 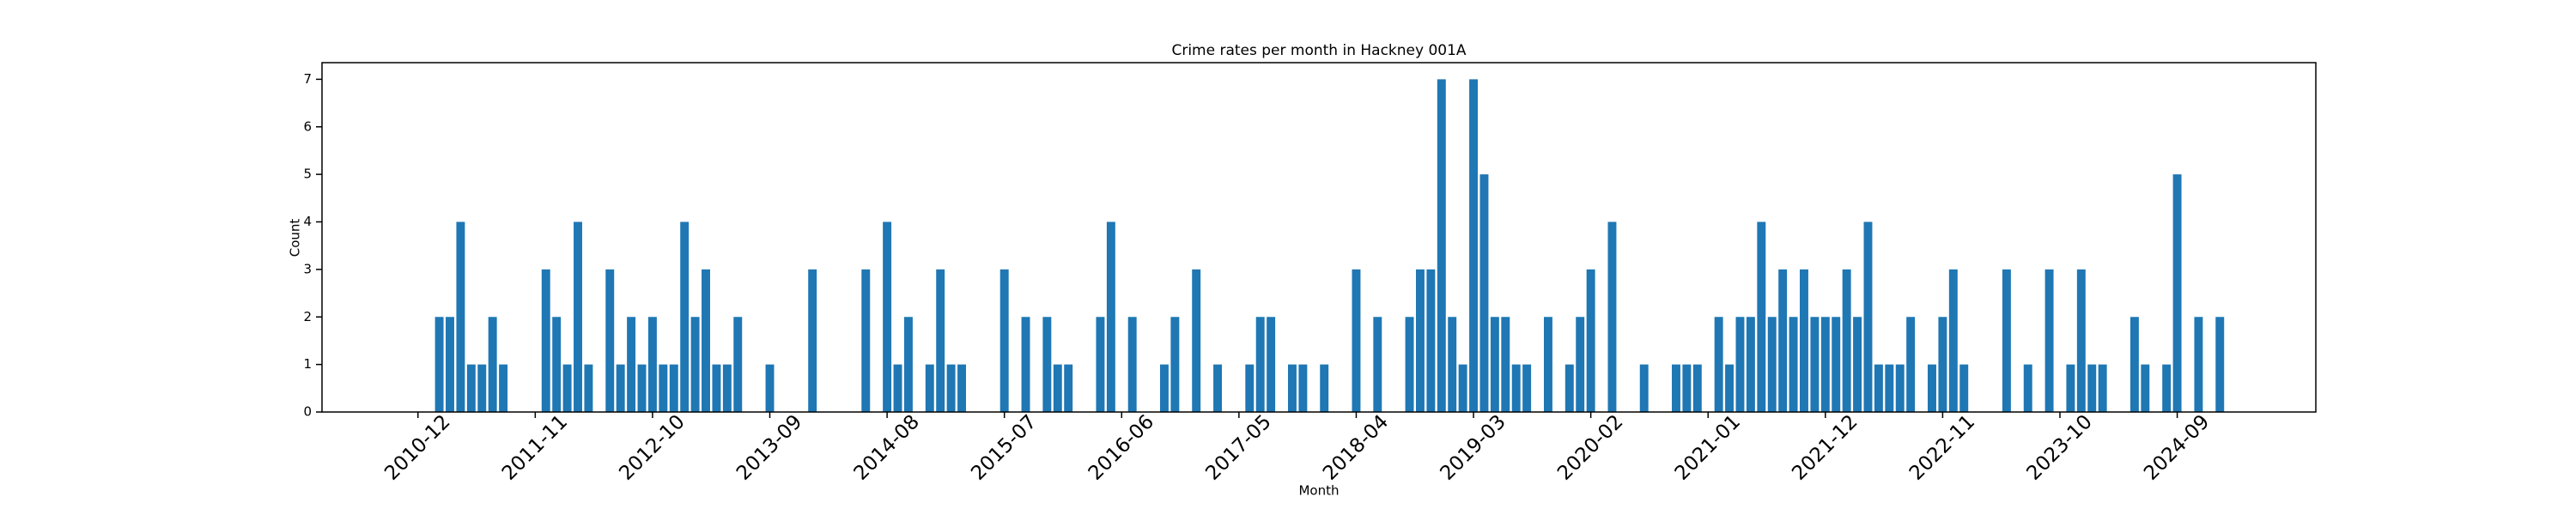 What do you see at coordinates (1121, 447) in the screenshot?
I see `x-tick-label: 2016-06` at bounding box center [1121, 447].